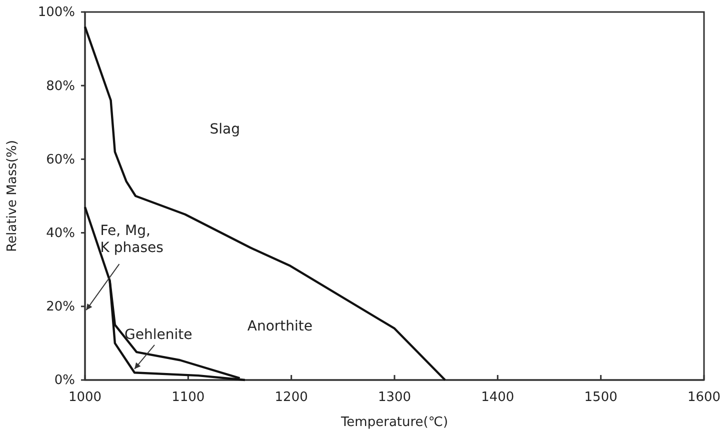 The width and height of the screenshot is (724, 432). I want to click on x-tick-label: 1200, so click(291, 398).